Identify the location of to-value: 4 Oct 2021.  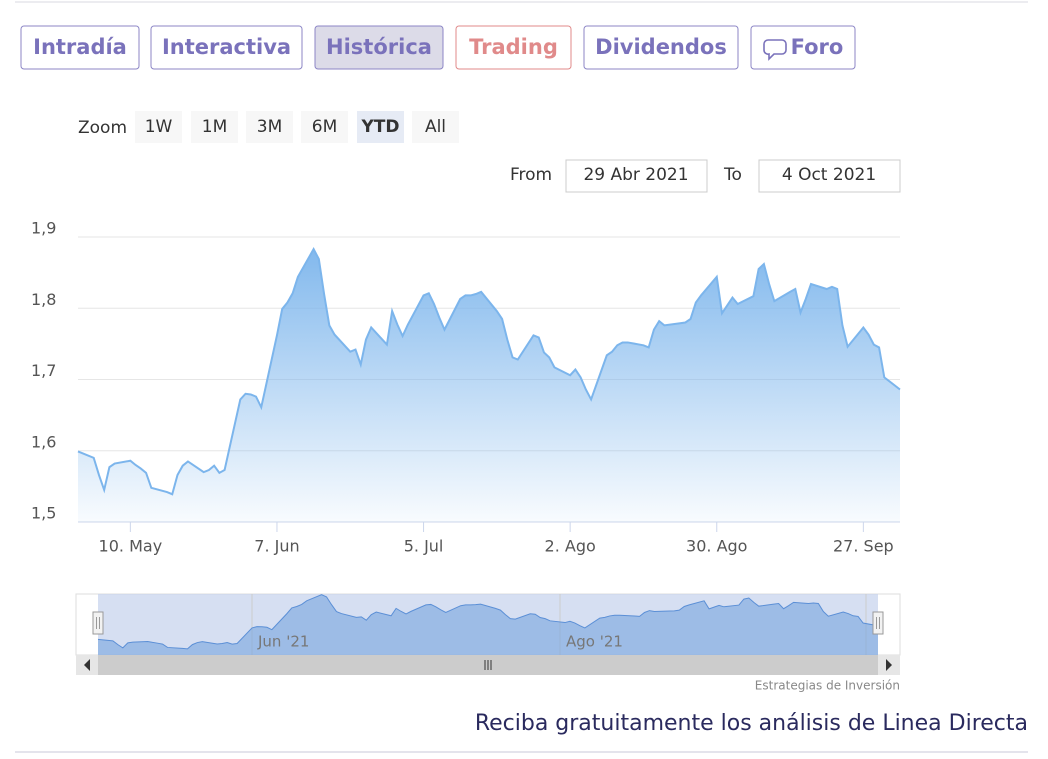
(829, 175).